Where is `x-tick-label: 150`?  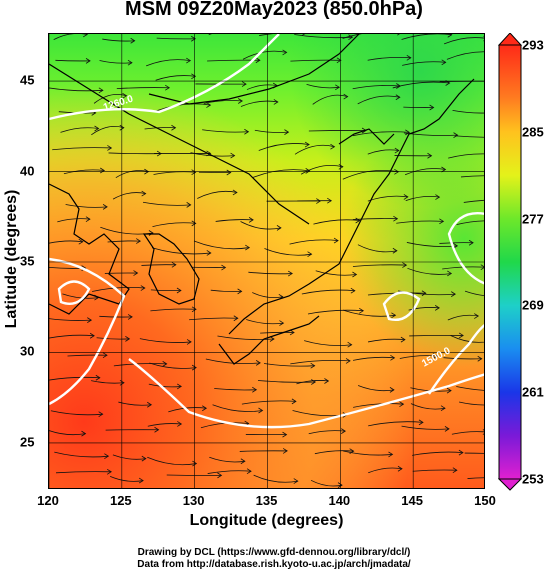 x-tick-label: 150 is located at coordinates (485, 500).